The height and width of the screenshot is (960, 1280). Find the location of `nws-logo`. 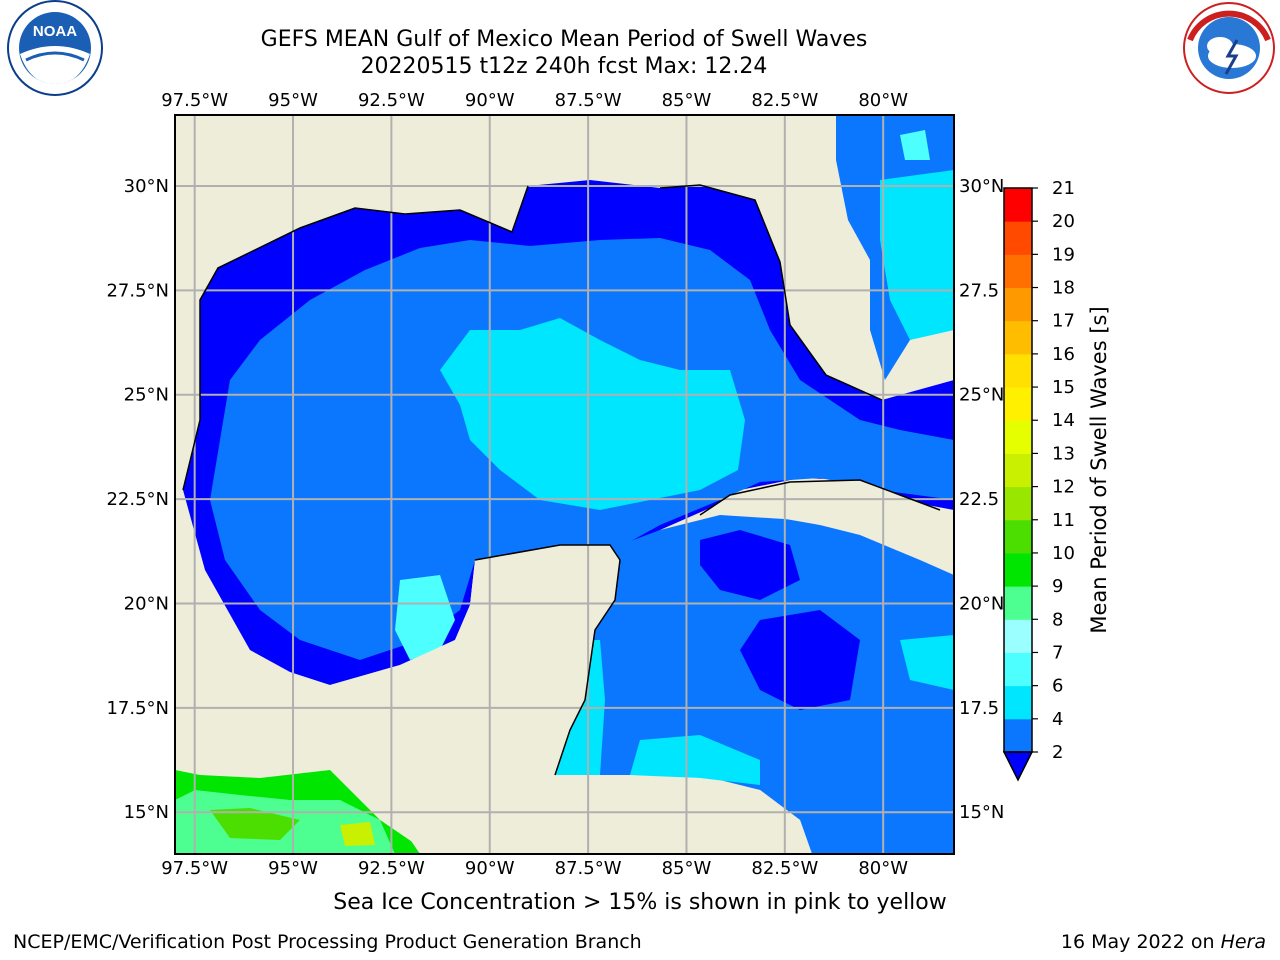

nws-logo is located at coordinates (1229, 48).